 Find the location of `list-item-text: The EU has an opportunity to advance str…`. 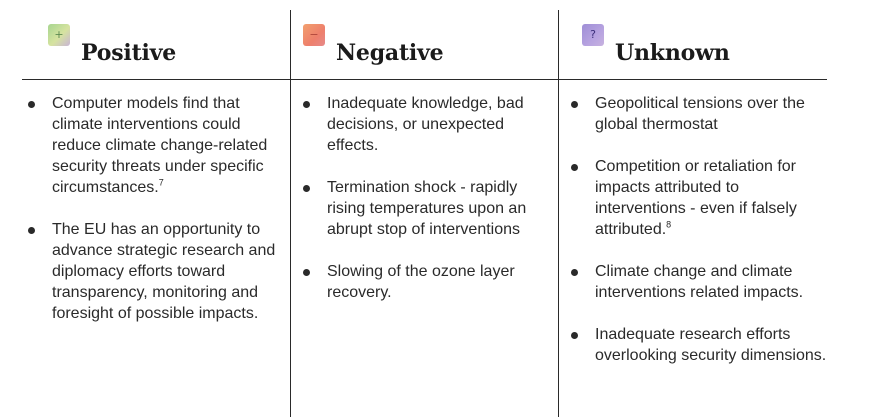

list-item-text: The EU has an opportunity to advance str… is located at coordinates (164, 271).